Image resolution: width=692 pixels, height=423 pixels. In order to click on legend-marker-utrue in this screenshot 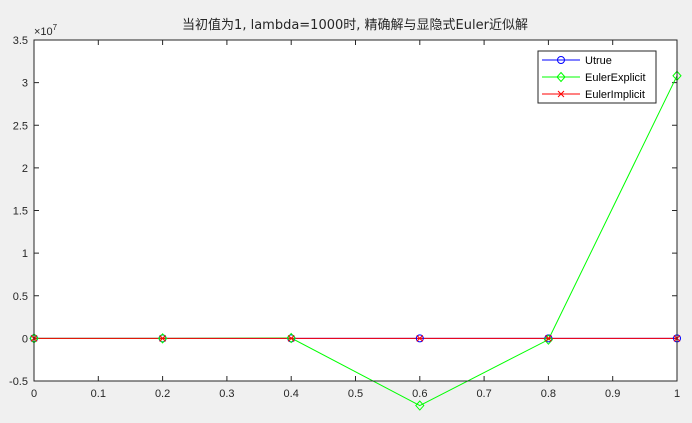, I will do `click(561, 60)`.